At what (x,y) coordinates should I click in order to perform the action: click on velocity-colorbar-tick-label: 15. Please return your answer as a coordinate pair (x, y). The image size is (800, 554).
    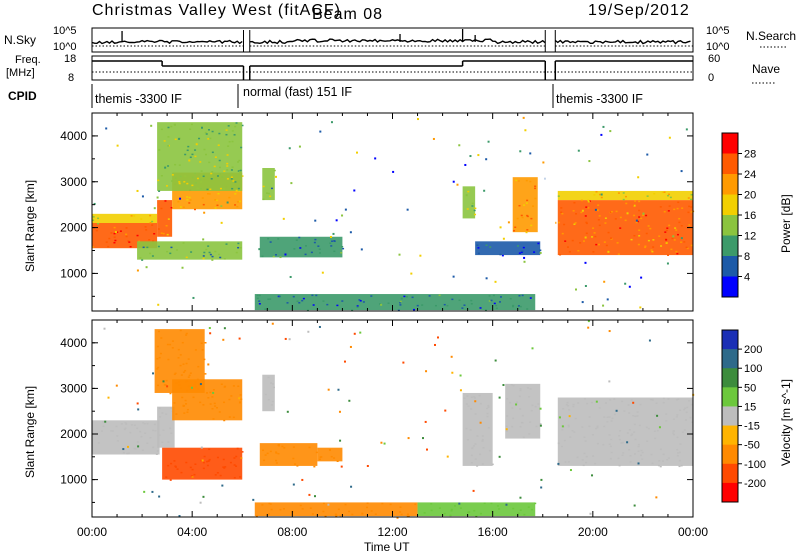
    Looking at the image, I should click on (750, 407).